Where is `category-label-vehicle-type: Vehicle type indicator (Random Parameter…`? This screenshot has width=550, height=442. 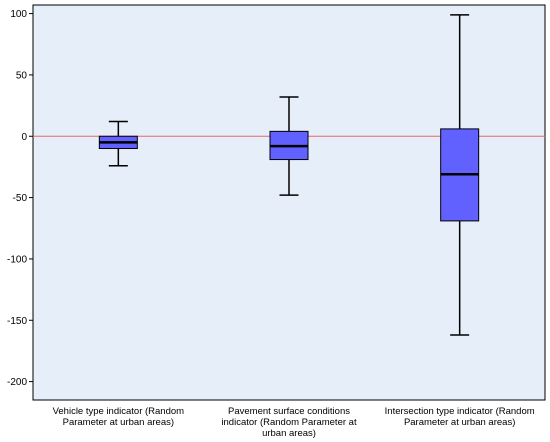 category-label-vehicle-type: Vehicle type indicator (Random Parameter… is located at coordinates (118, 417).